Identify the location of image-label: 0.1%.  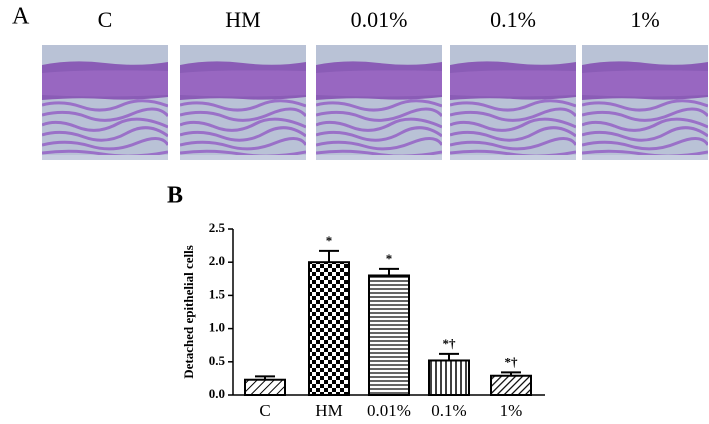
(513, 19).